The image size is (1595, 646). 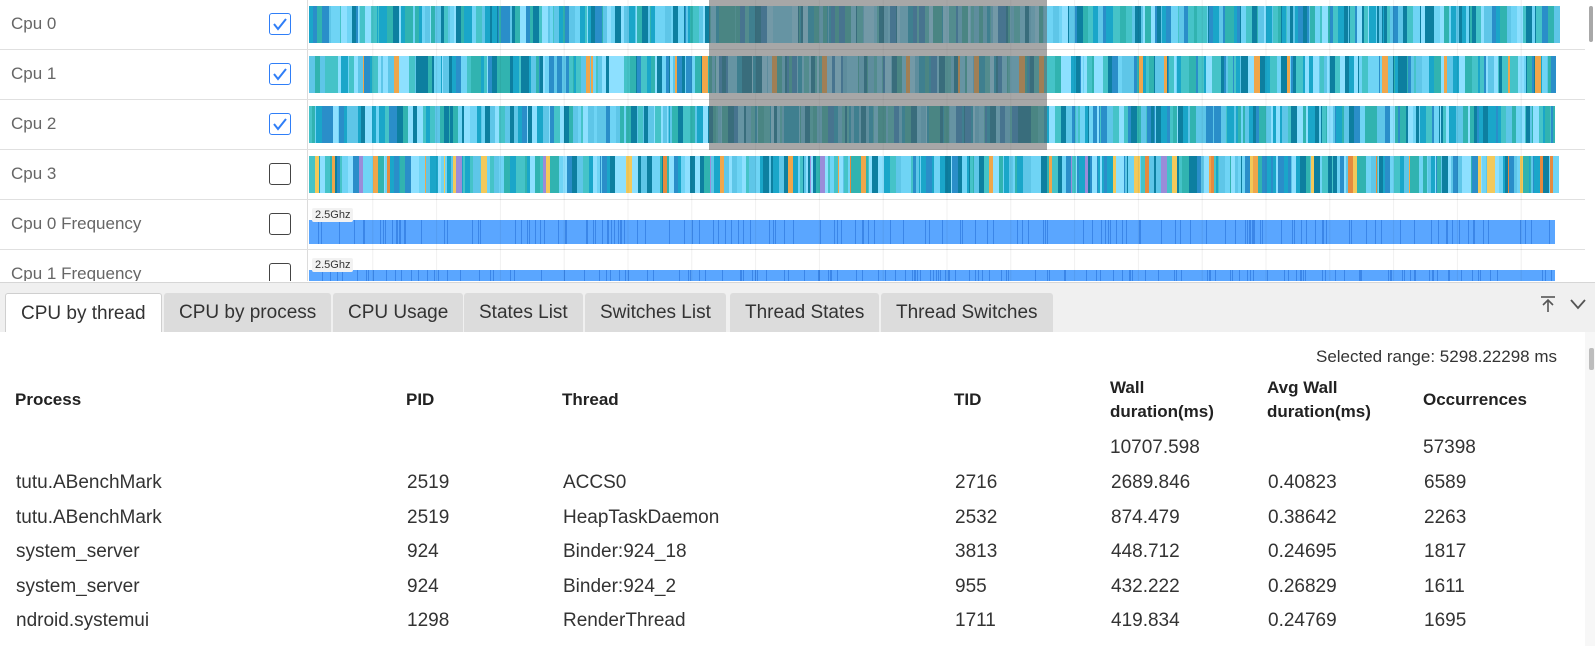 I want to click on table-cell: 1611, so click(x=1444, y=586).